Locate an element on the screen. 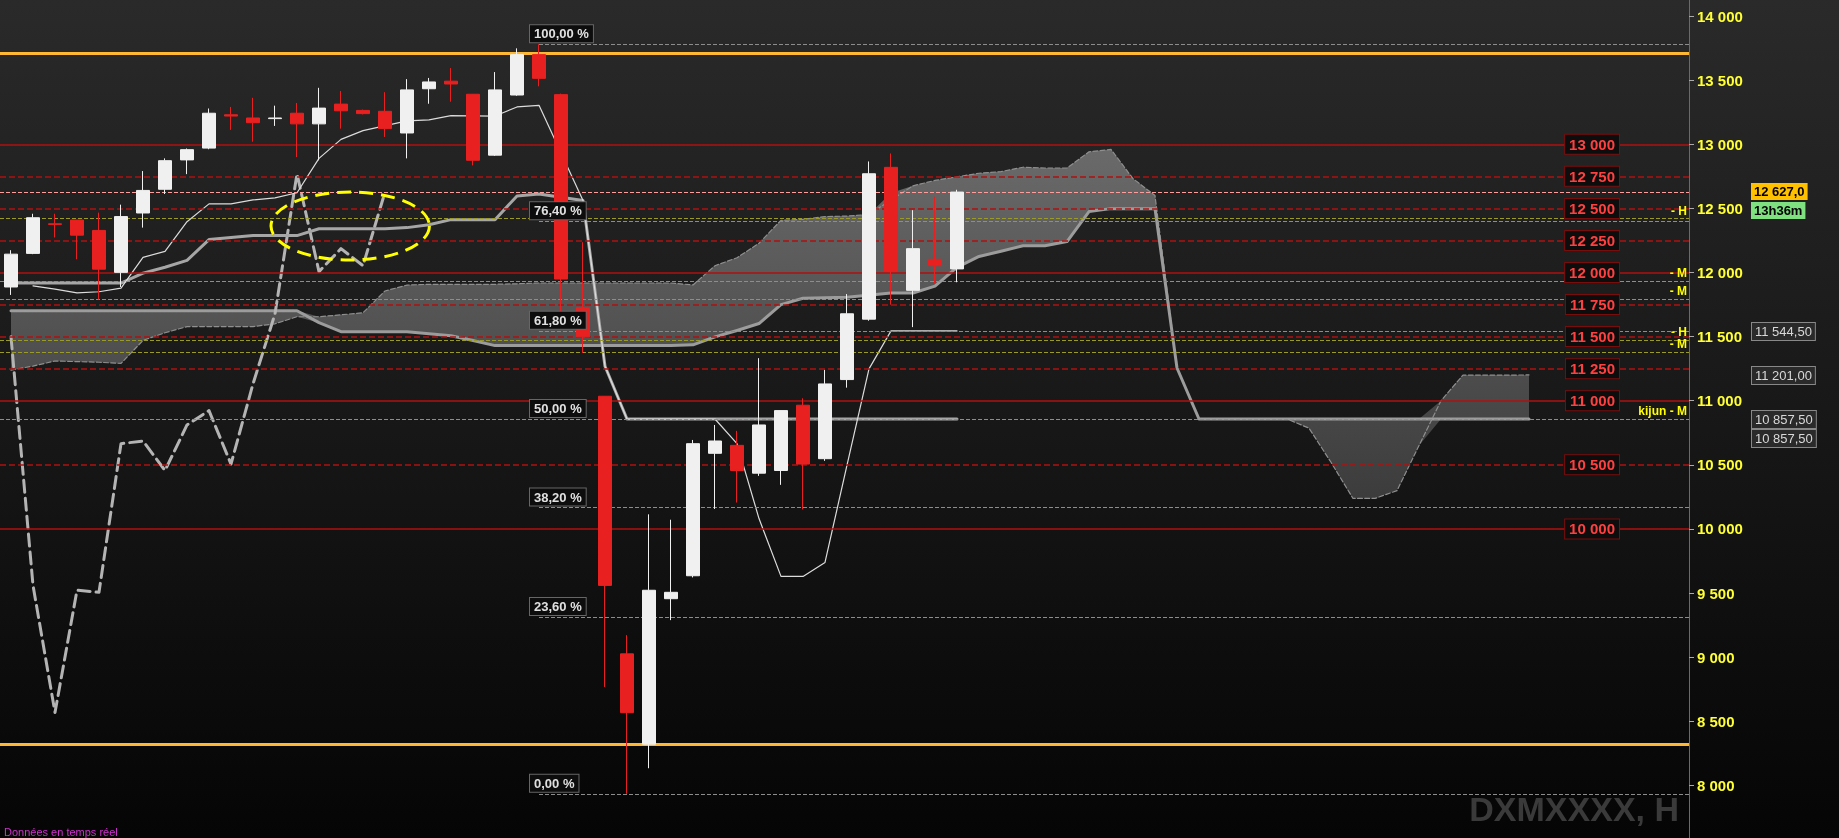 The image size is (1839, 838). y-tick-label: 13 500 is located at coordinates (1720, 80).